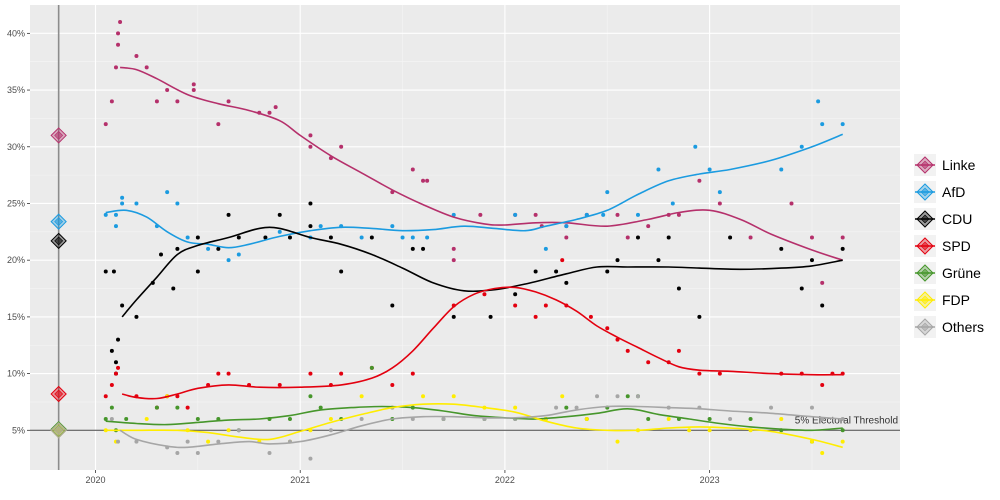 Image resolution: width=1000 pixels, height=500 pixels. What do you see at coordinates (16, 147) in the screenshot?
I see `y-tick-label: 30%` at bounding box center [16, 147].